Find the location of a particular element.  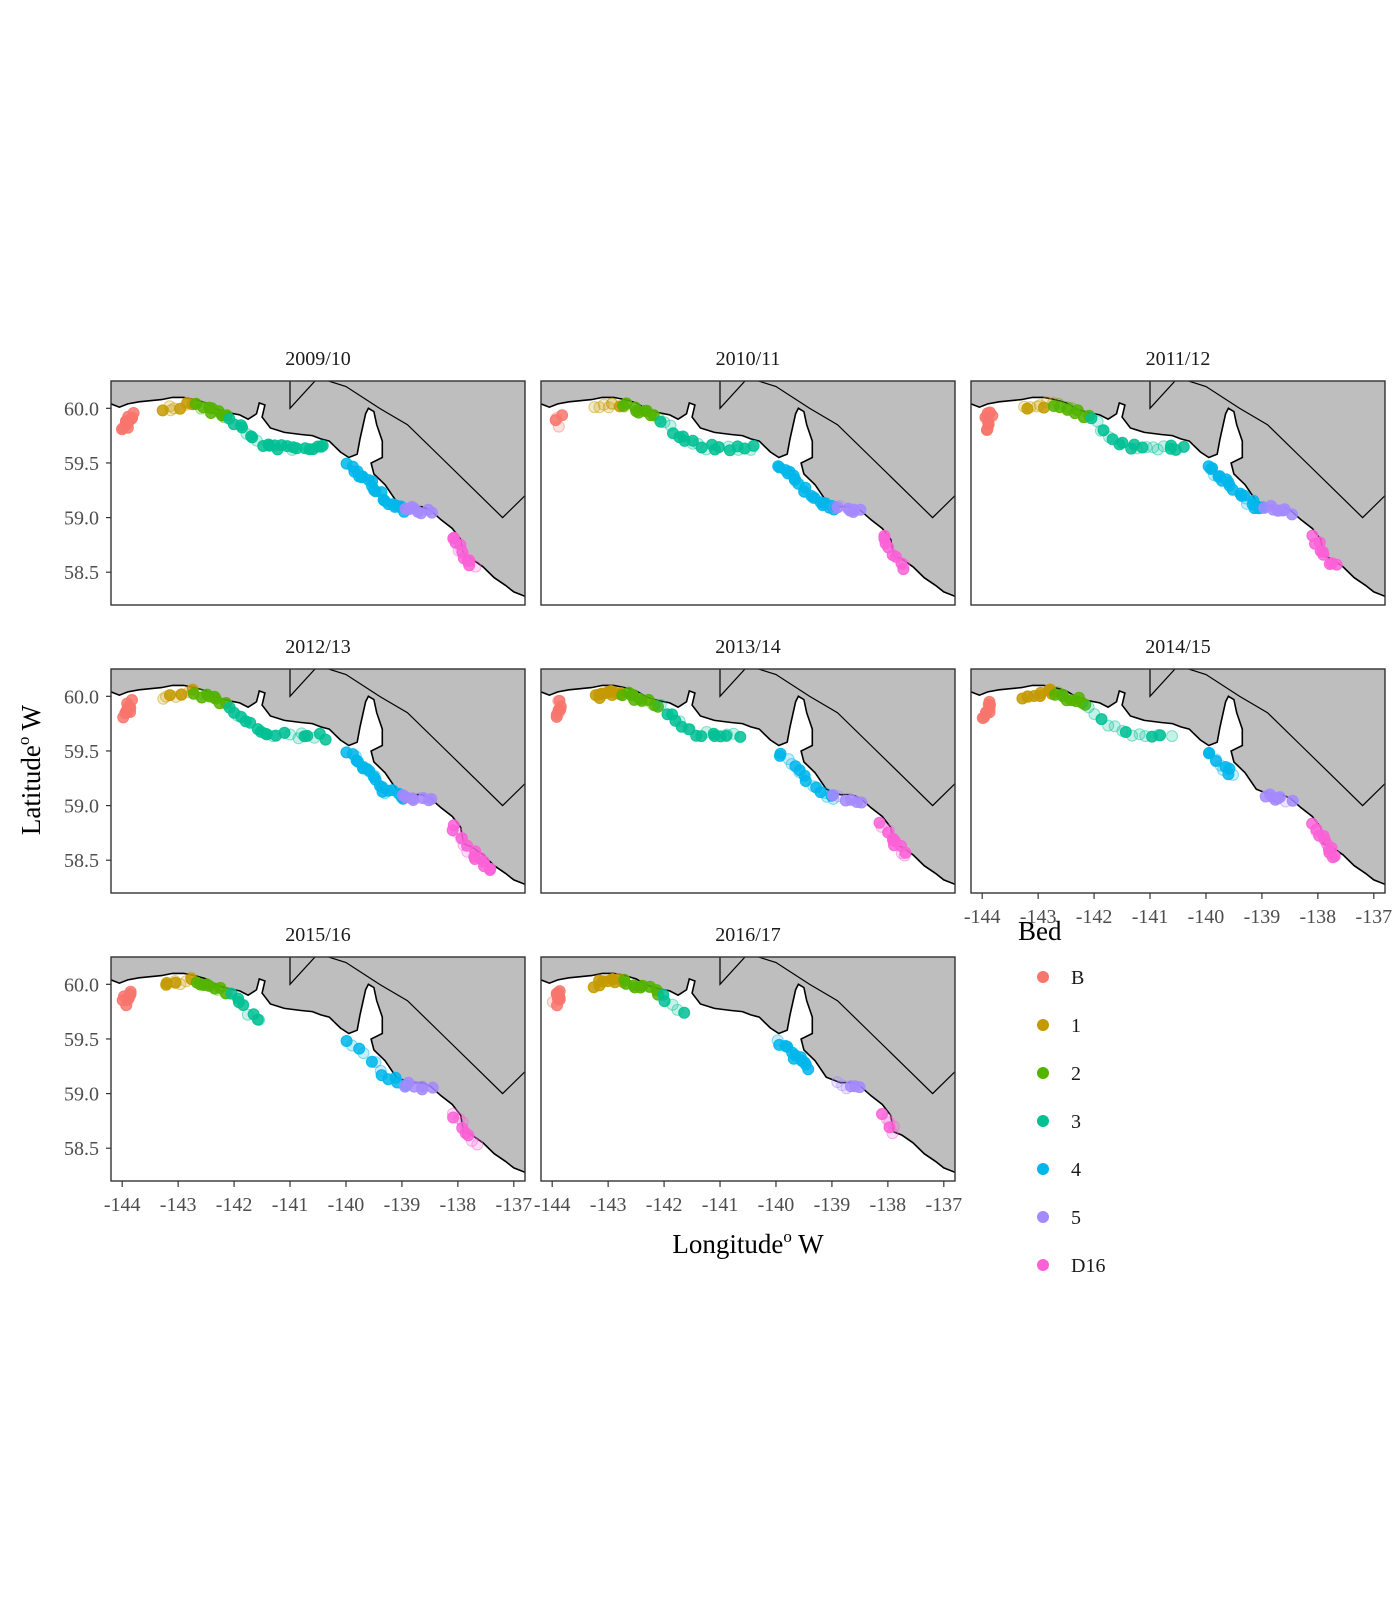

legend-item-2: 2 is located at coordinates (1059, 1074).